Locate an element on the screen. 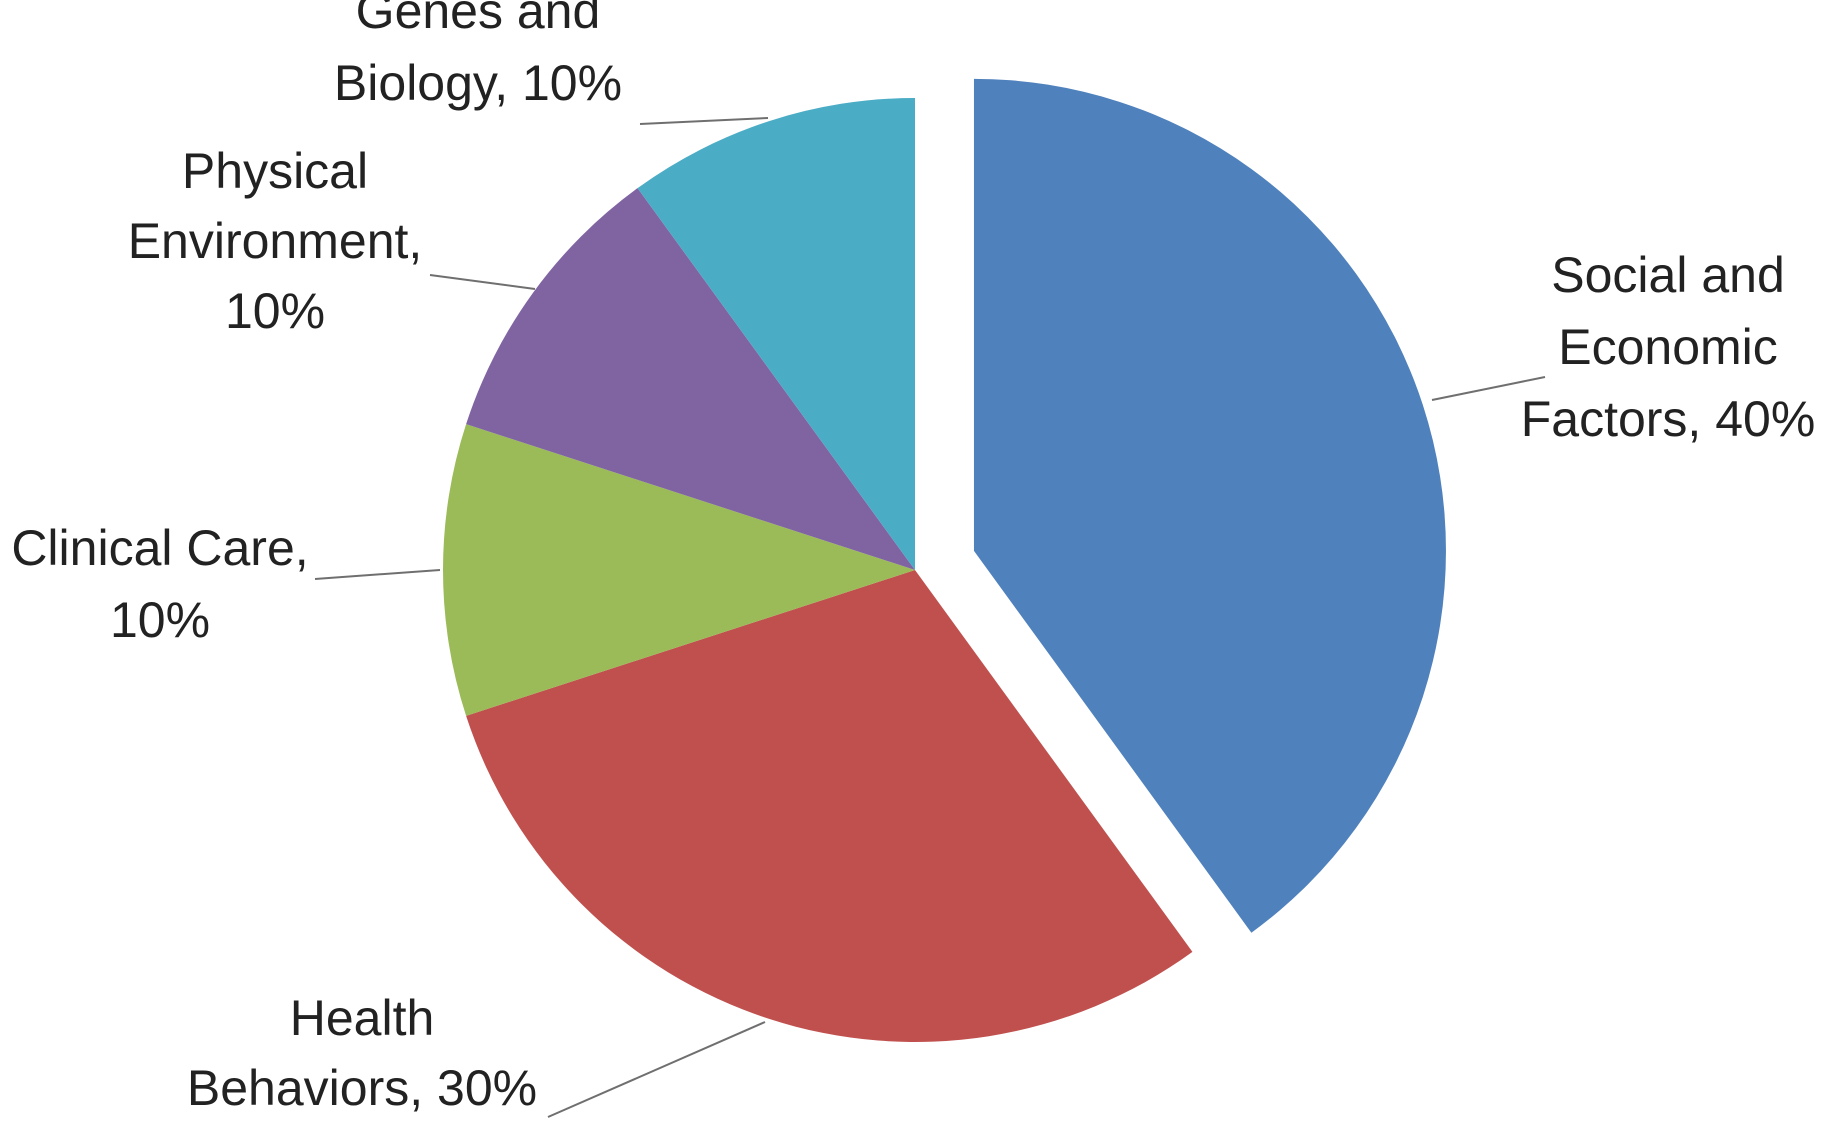  data-label-line: Behaviors, 30% is located at coordinates (362, 1088).